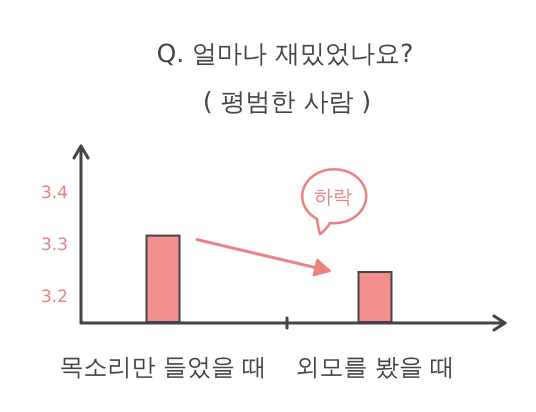 This screenshot has width=536, height=412. Describe the element at coordinates (333, 197) in the screenshot. I see `annotation: 하락` at that location.